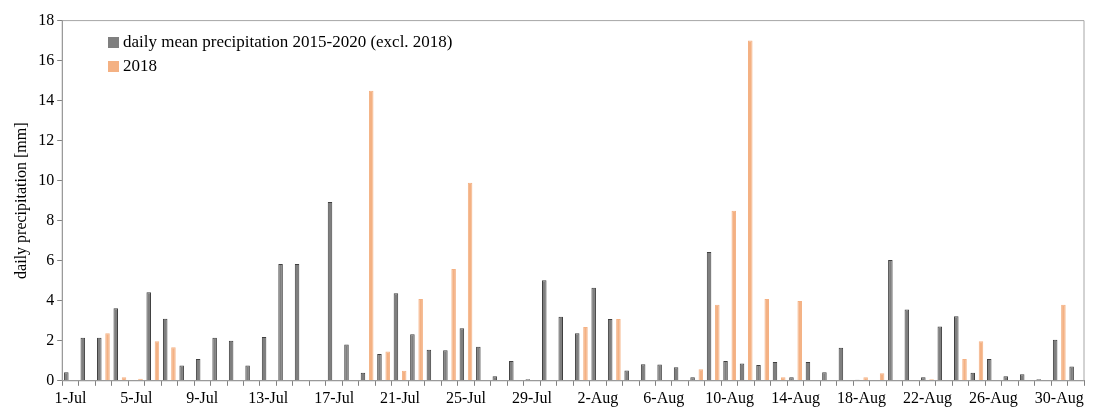 Image resolution: width=1104 pixels, height=419 pixels. I want to click on x-tick-label: 6-Aug, so click(664, 397).